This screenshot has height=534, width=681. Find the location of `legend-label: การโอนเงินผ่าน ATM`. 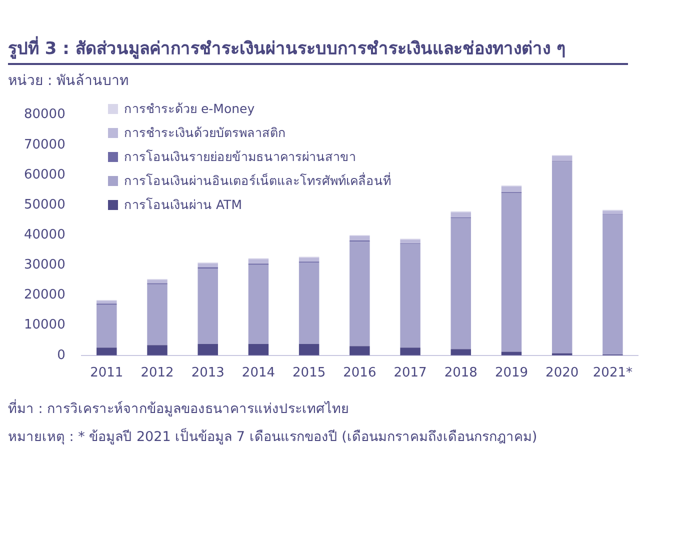

legend-label: การโอนเงินผ่าน ATM is located at coordinates (183, 205).